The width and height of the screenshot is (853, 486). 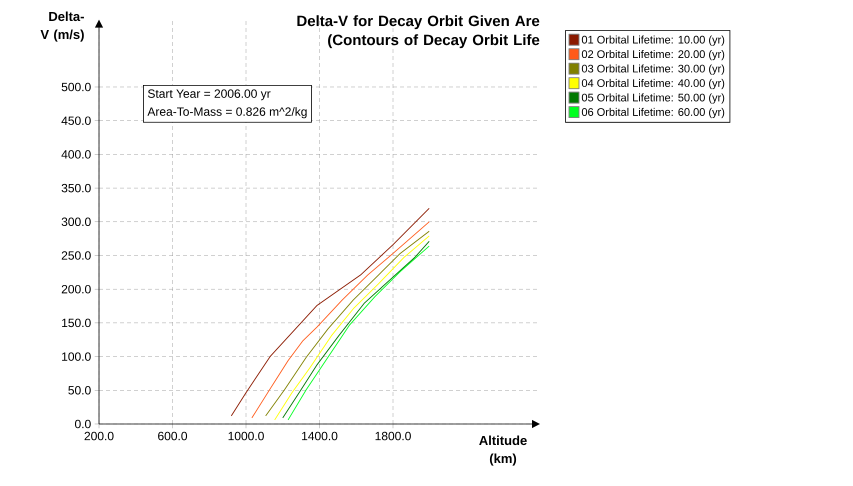 What do you see at coordinates (76, 222) in the screenshot?
I see `y-tick-label: 300.0` at bounding box center [76, 222].